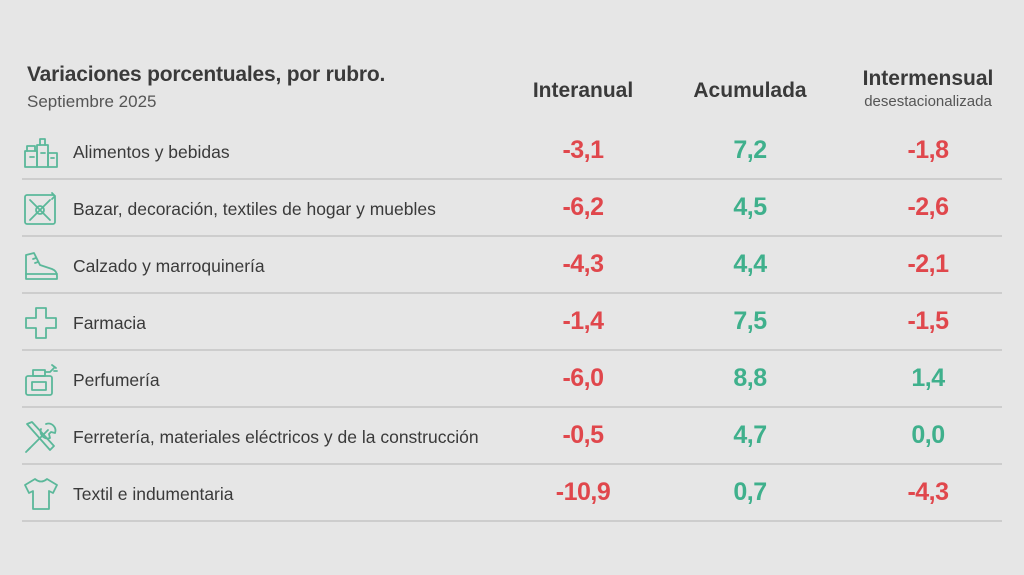 This screenshot has width=1024, height=575. What do you see at coordinates (583, 435) in the screenshot?
I see `value-interanual: -0,5` at bounding box center [583, 435].